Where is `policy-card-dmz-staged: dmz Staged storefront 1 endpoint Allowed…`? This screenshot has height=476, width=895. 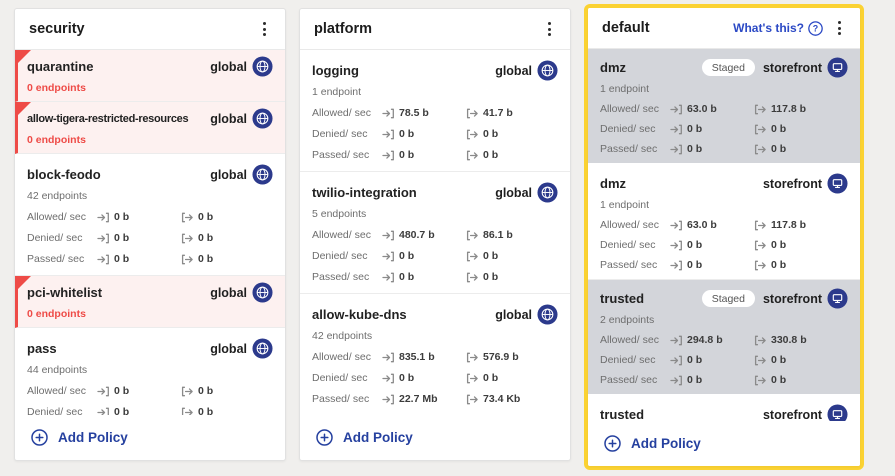
policy-card-dmz-staged: dmz Staged storefront 1 endpoint Allowed… is located at coordinates (724, 107).